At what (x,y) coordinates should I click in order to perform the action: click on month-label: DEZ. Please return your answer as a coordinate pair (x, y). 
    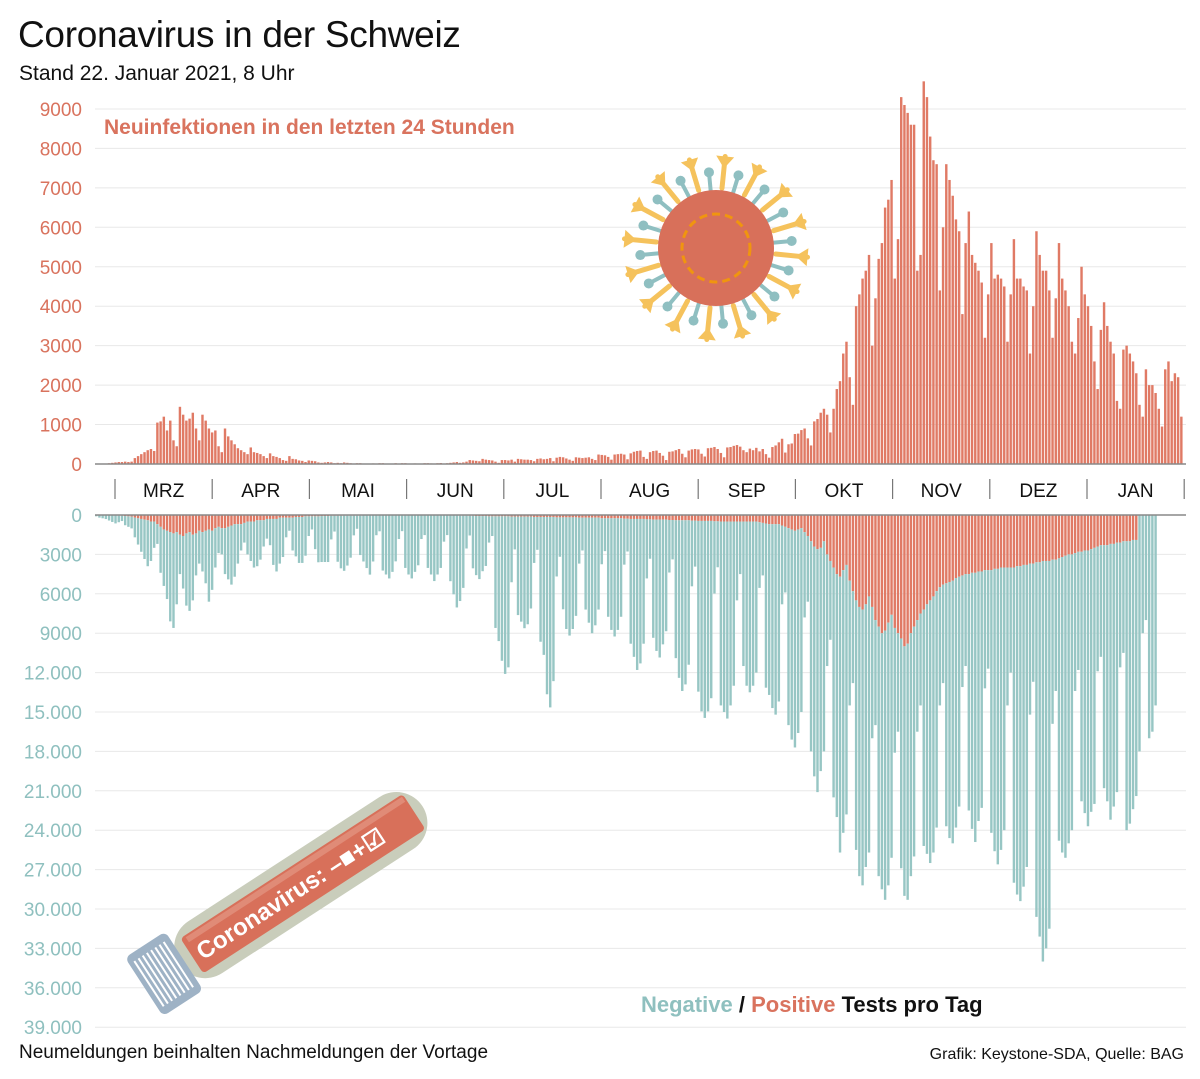
    Looking at the image, I should click on (1038, 491).